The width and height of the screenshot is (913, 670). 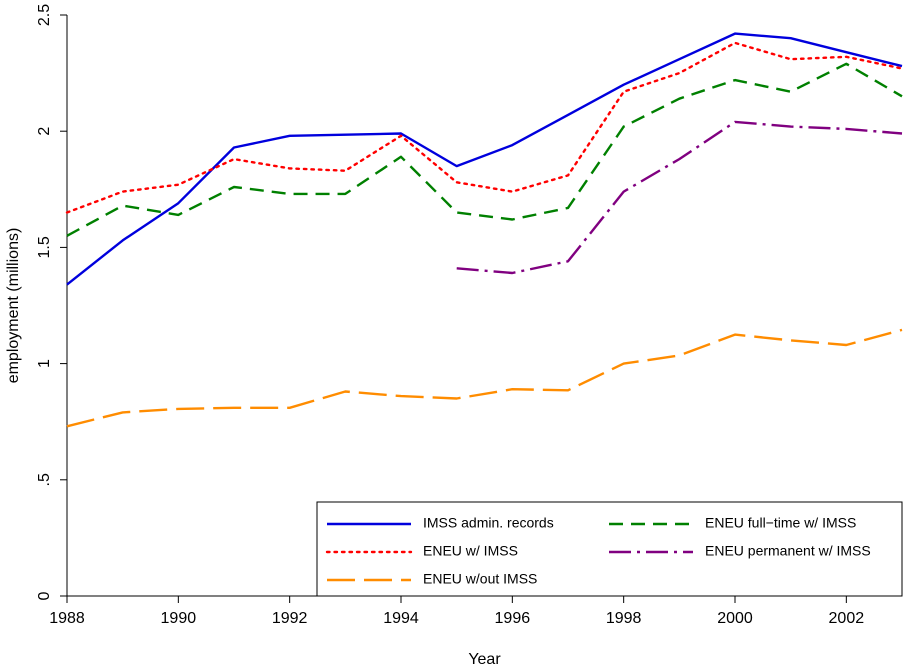 I want to click on legend-label-0: IMSS admin. records, so click(x=488, y=523).